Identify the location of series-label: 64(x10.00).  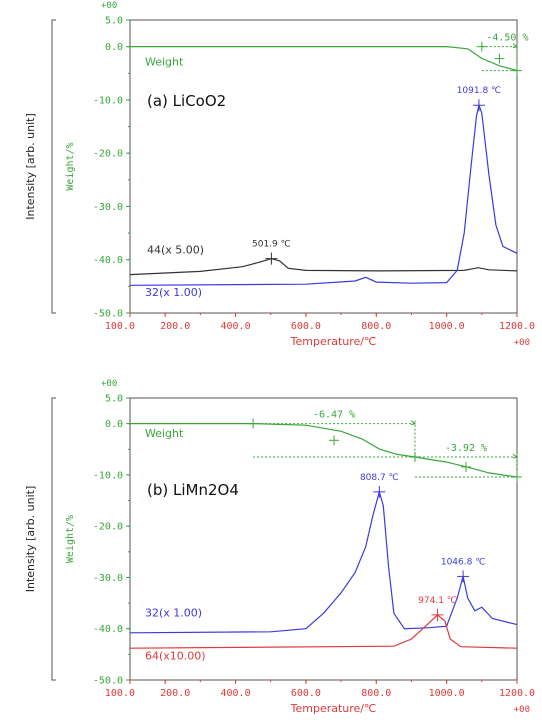
(175, 655).